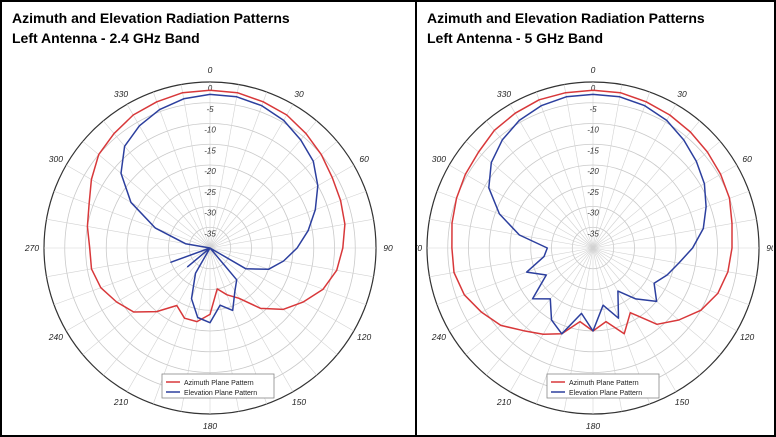  What do you see at coordinates (515, 38) in the screenshot?
I see `chart-subtitle: Left Antenna - 5 GHz Band` at bounding box center [515, 38].